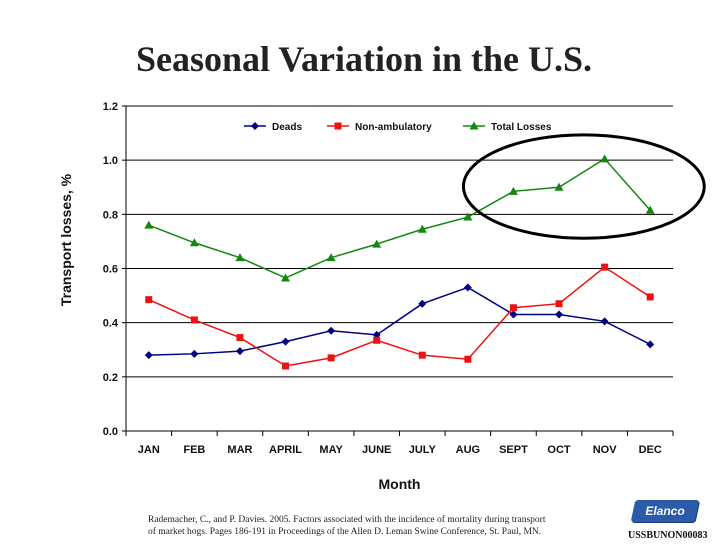 This screenshot has width=728, height=546. What do you see at coordinates (399, 321) in the screenshot?
I see `series-line-deads` at bounding box center [399, 321].